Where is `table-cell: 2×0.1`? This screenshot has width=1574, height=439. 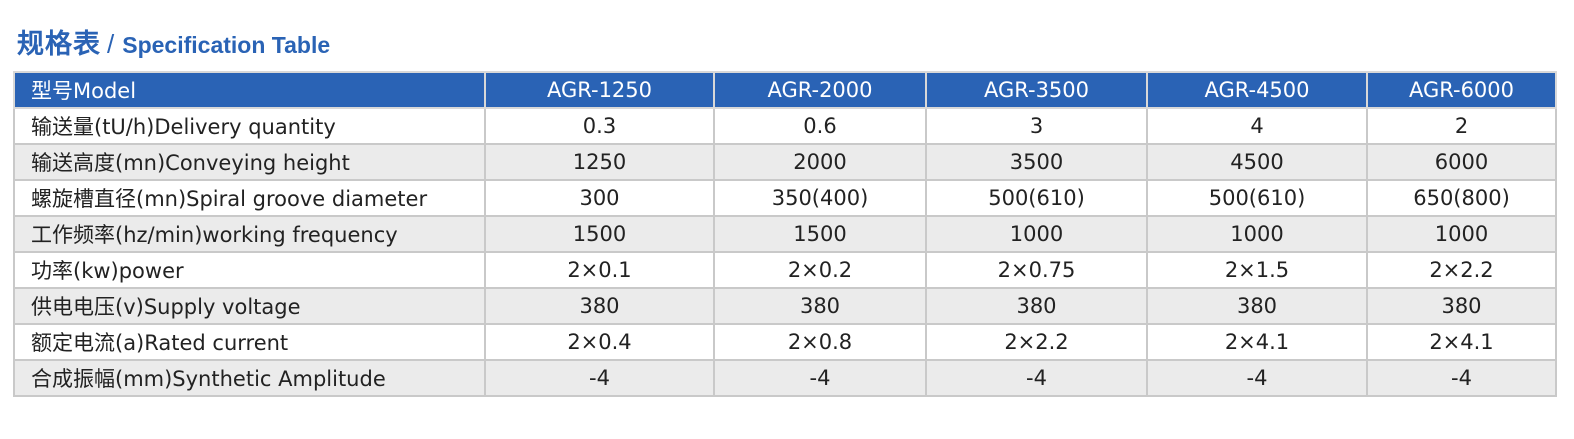
table-cell: 2×0.1 is located at coordinates (599, 270).